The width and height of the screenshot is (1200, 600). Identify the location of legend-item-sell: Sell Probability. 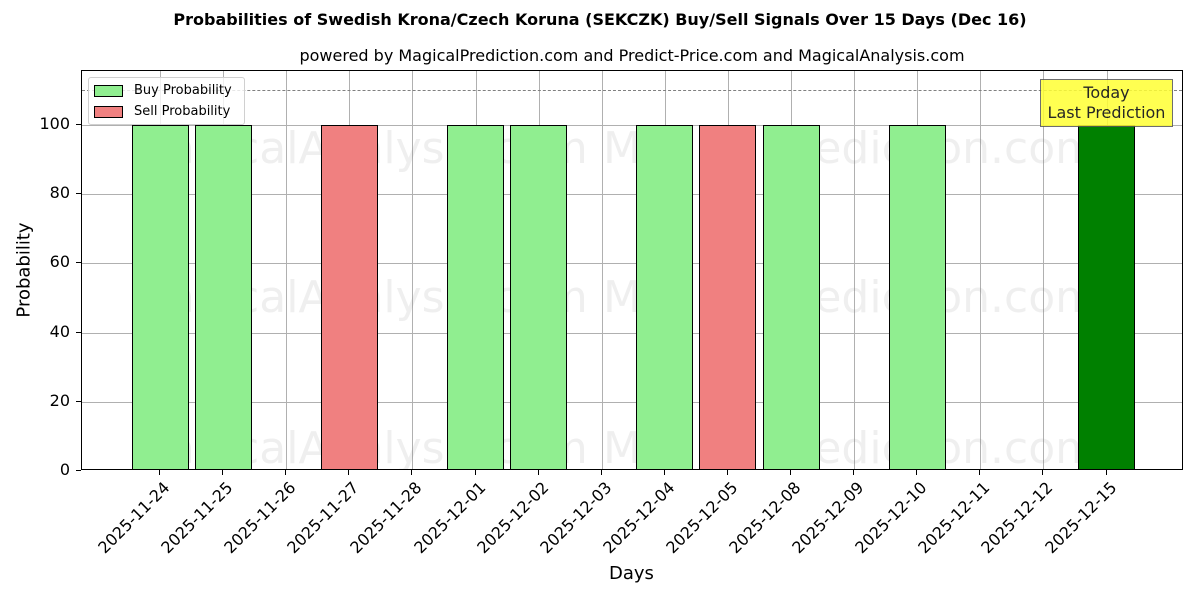
(162, 111).